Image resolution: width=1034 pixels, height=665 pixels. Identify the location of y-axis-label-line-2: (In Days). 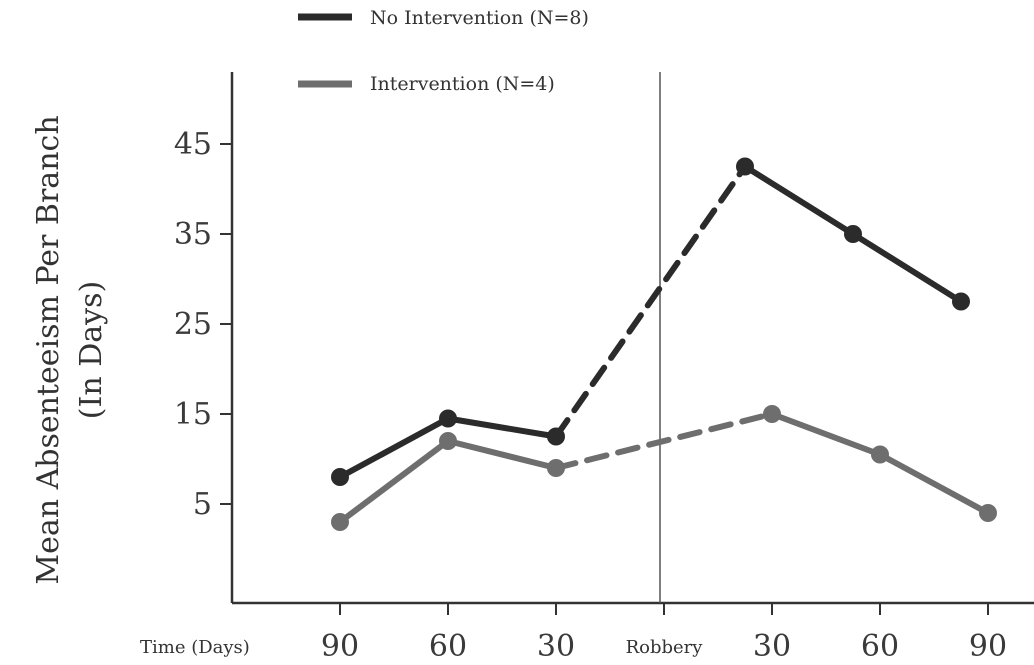
(91, 350).